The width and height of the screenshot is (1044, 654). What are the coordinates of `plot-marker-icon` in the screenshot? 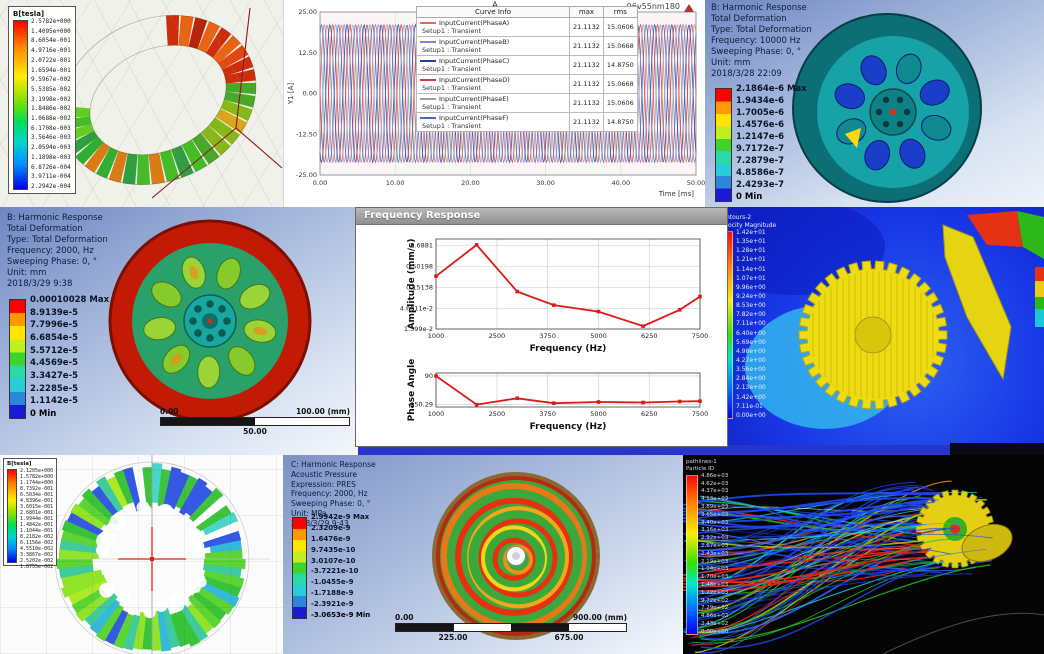 It's located at (689, 8).